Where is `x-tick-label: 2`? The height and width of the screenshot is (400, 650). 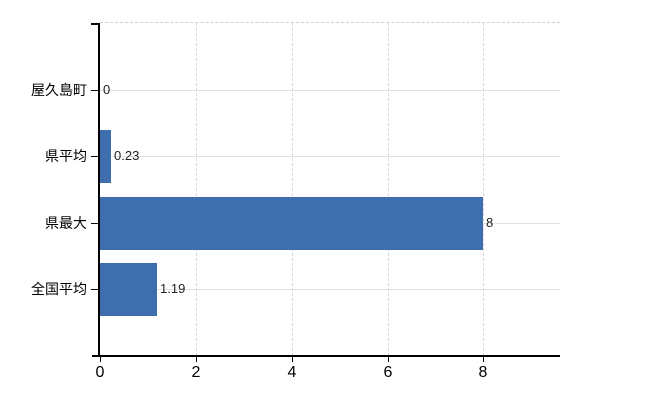
x-tick-label: 2 is located at coordinates (196, 372).